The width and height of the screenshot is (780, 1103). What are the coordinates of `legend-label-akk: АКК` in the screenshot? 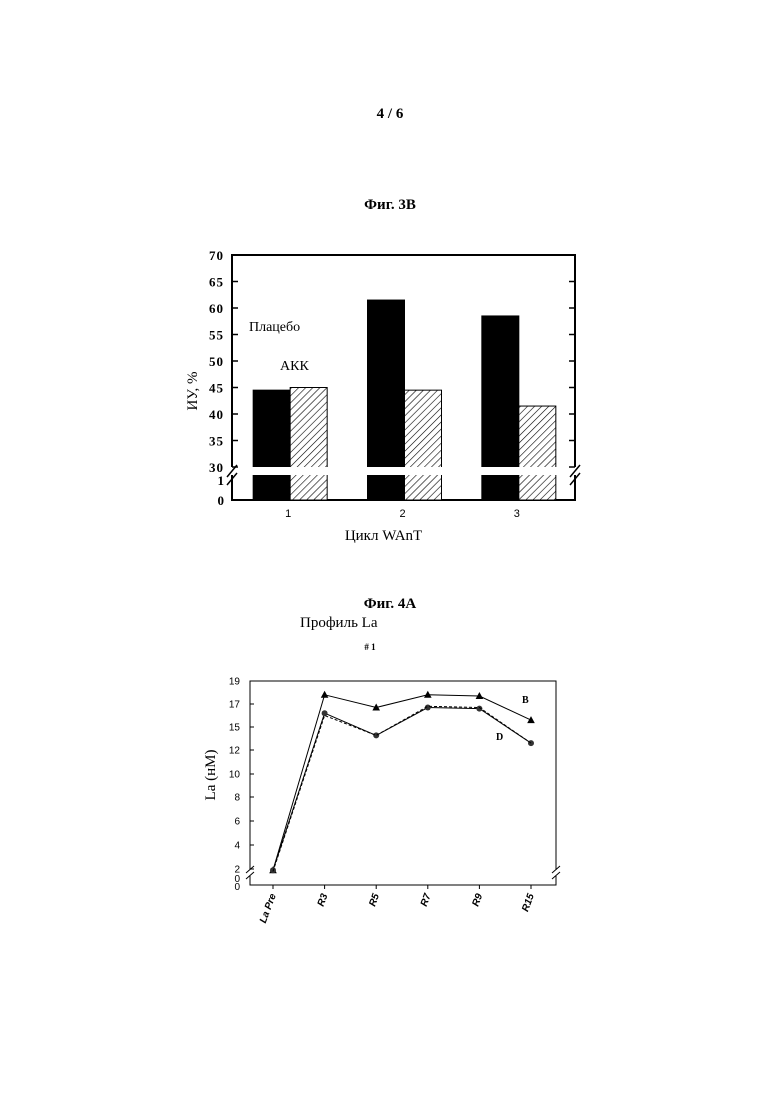 It's located at (294, 366).